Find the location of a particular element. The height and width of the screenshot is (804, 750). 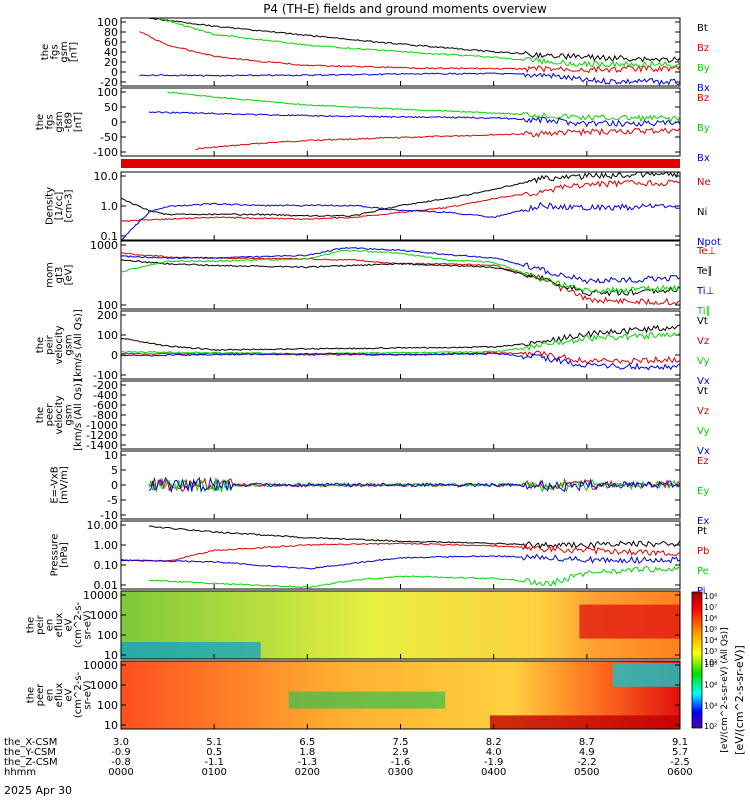

x-tick-label: -2.5 is located at coordinates (680, 762).